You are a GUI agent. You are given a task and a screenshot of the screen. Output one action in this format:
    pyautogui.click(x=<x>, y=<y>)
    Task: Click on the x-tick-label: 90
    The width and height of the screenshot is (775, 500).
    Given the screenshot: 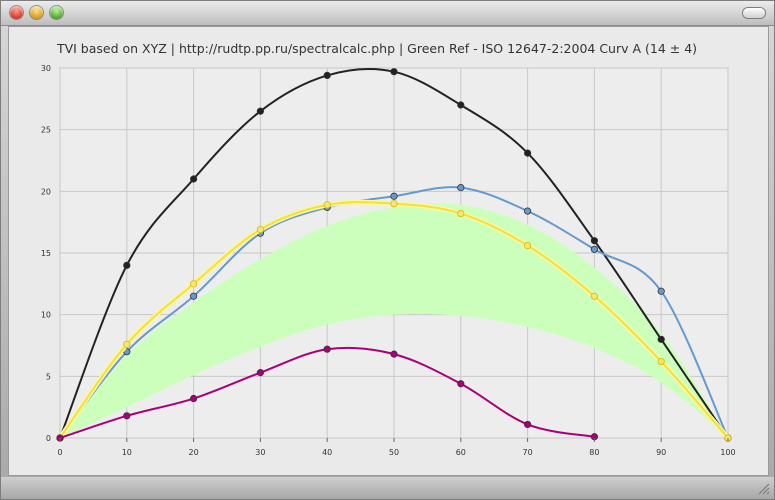 What is the action you would take?
    pyautogui.click(x=661, y=452)
    